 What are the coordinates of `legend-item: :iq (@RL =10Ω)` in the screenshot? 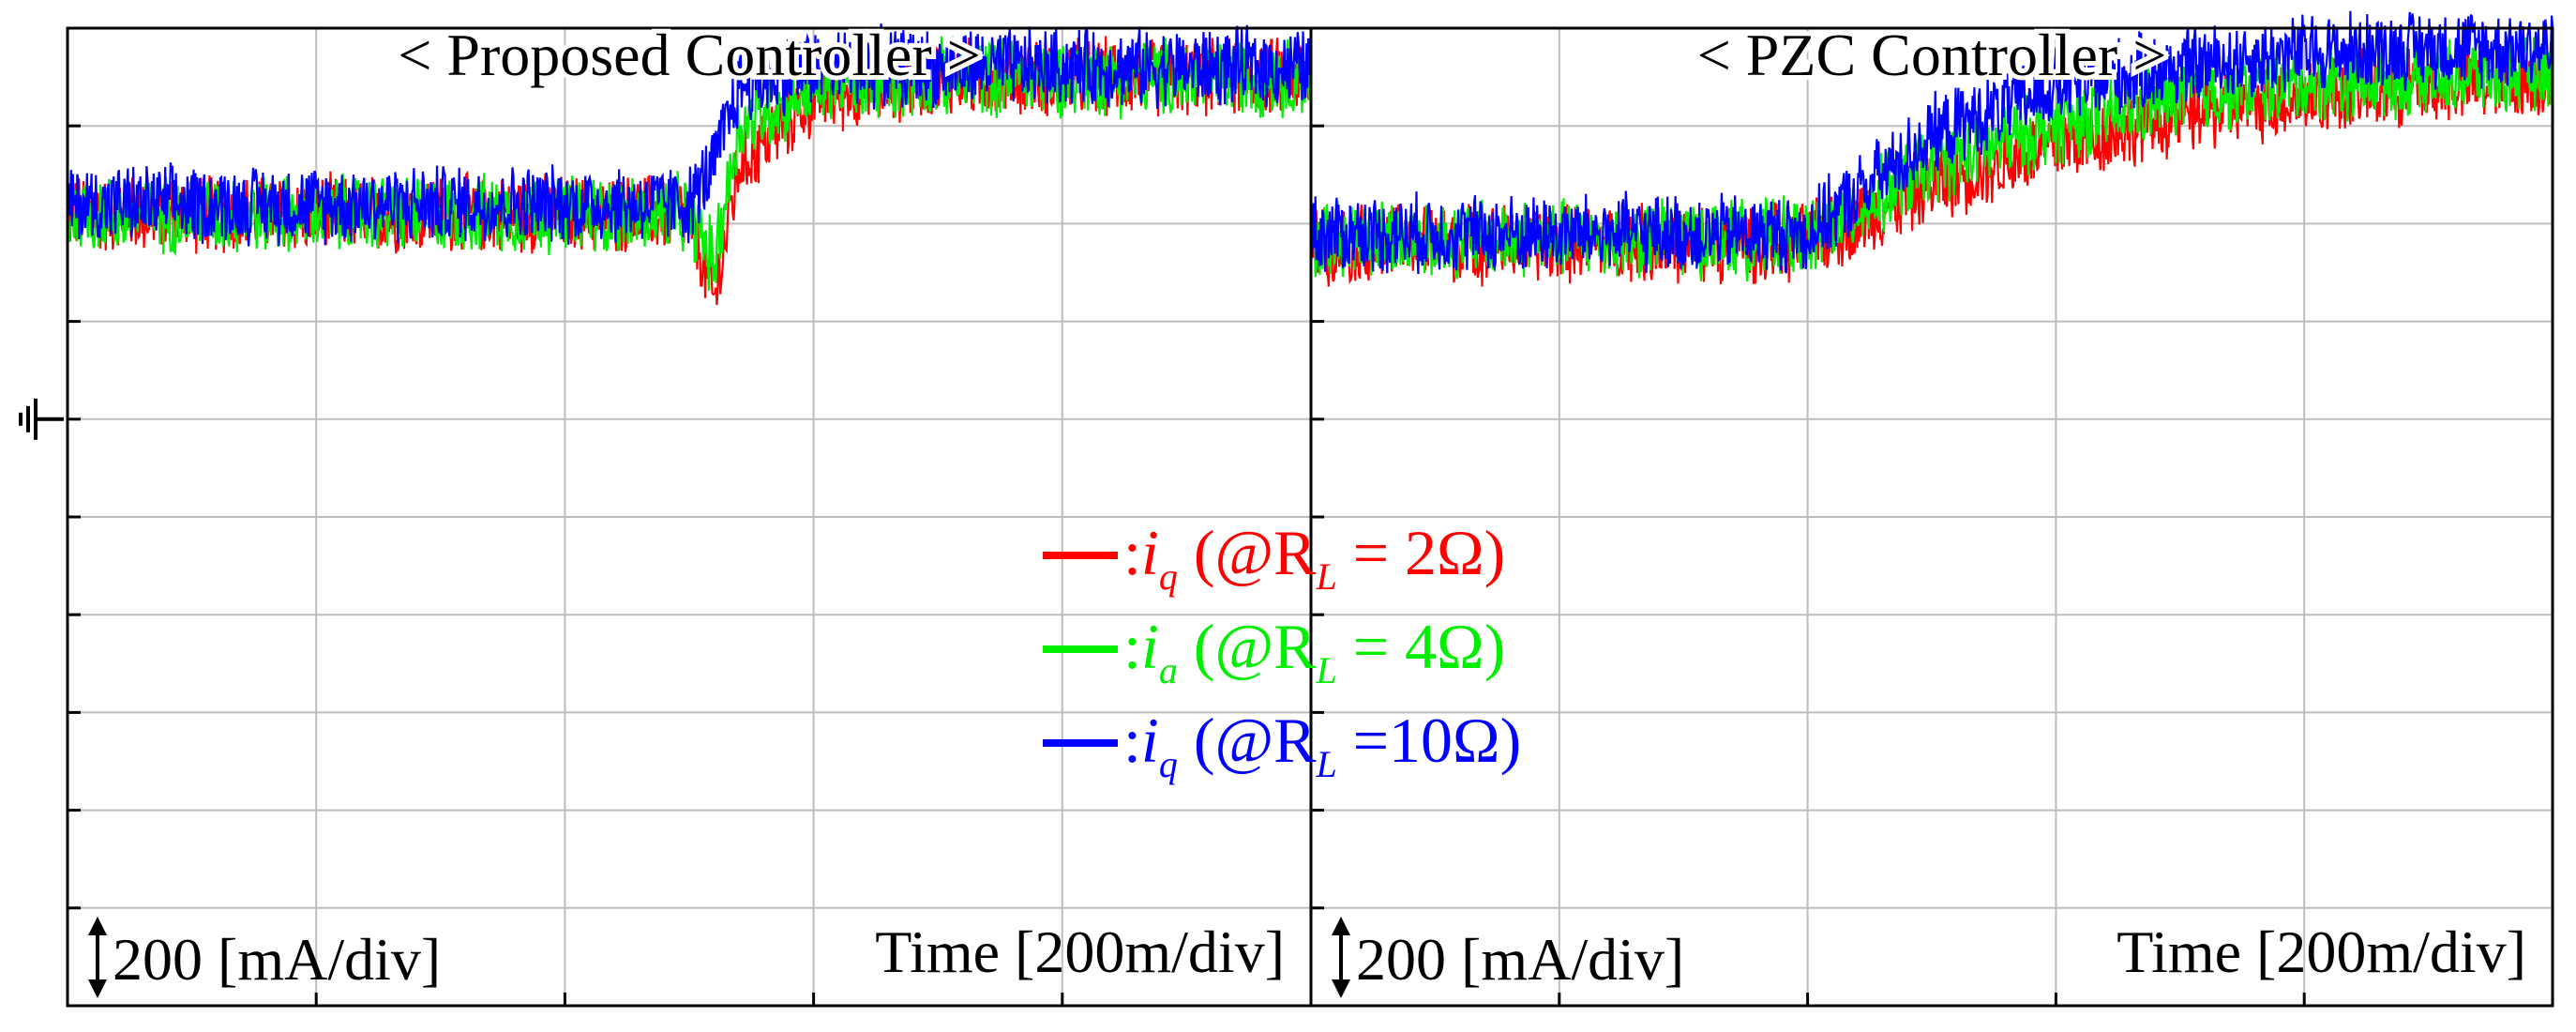 It's located at (1282, 745).